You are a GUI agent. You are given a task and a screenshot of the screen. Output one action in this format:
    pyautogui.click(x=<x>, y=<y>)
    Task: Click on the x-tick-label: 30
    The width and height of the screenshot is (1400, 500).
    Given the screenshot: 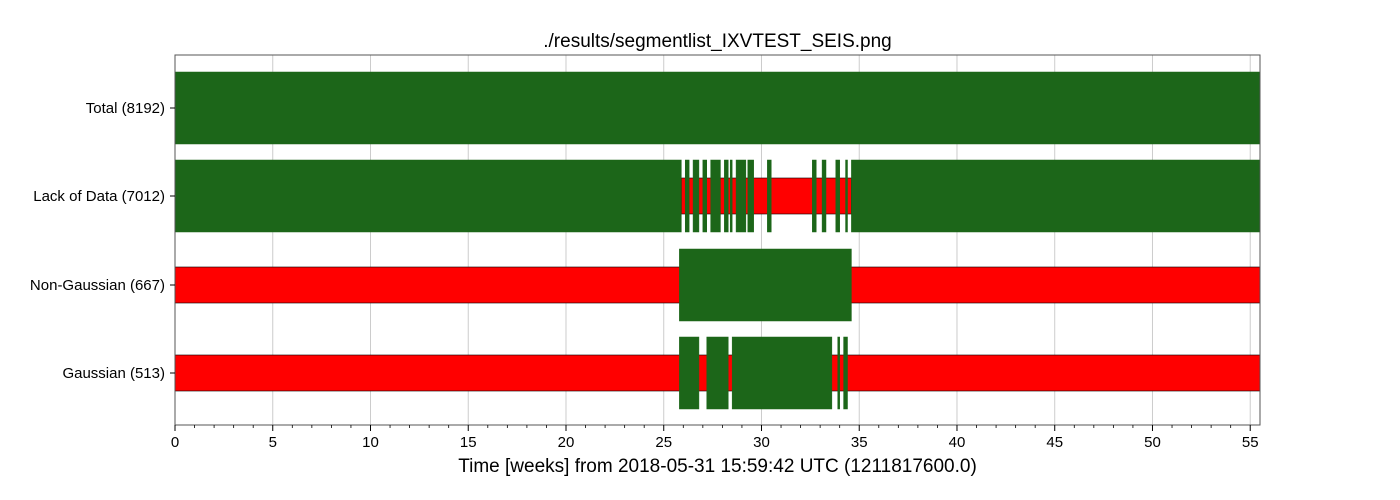 What is the action you would take?
    pyautogui.click(x=761, y=442)
    